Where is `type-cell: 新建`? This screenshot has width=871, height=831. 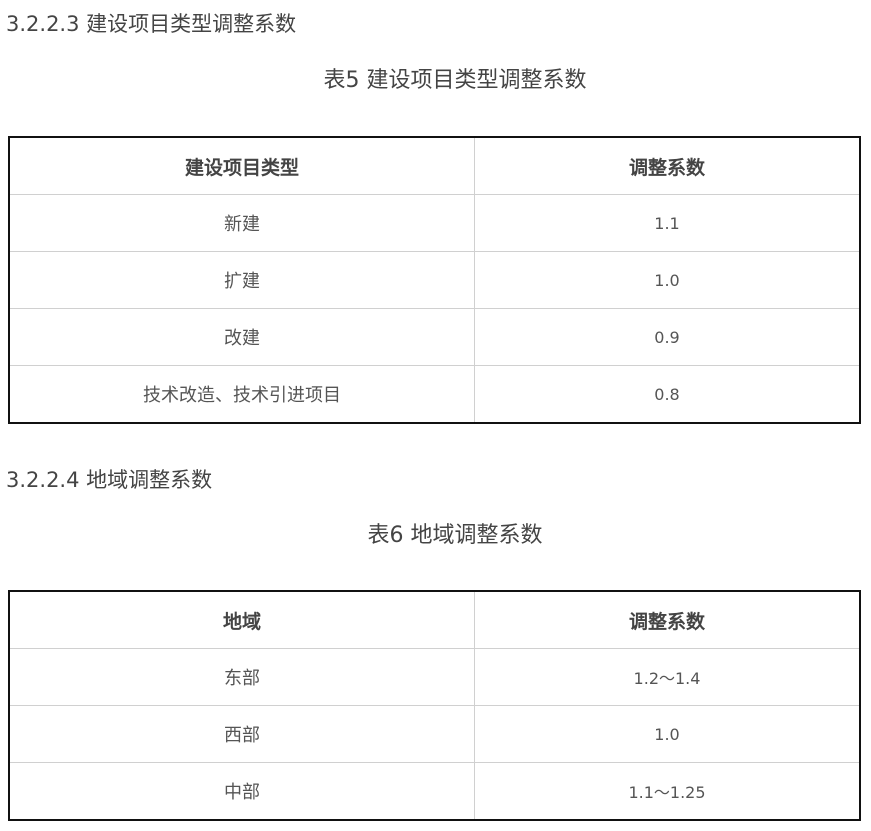 type-cell: 新建 is located at coordinates (242, 223).